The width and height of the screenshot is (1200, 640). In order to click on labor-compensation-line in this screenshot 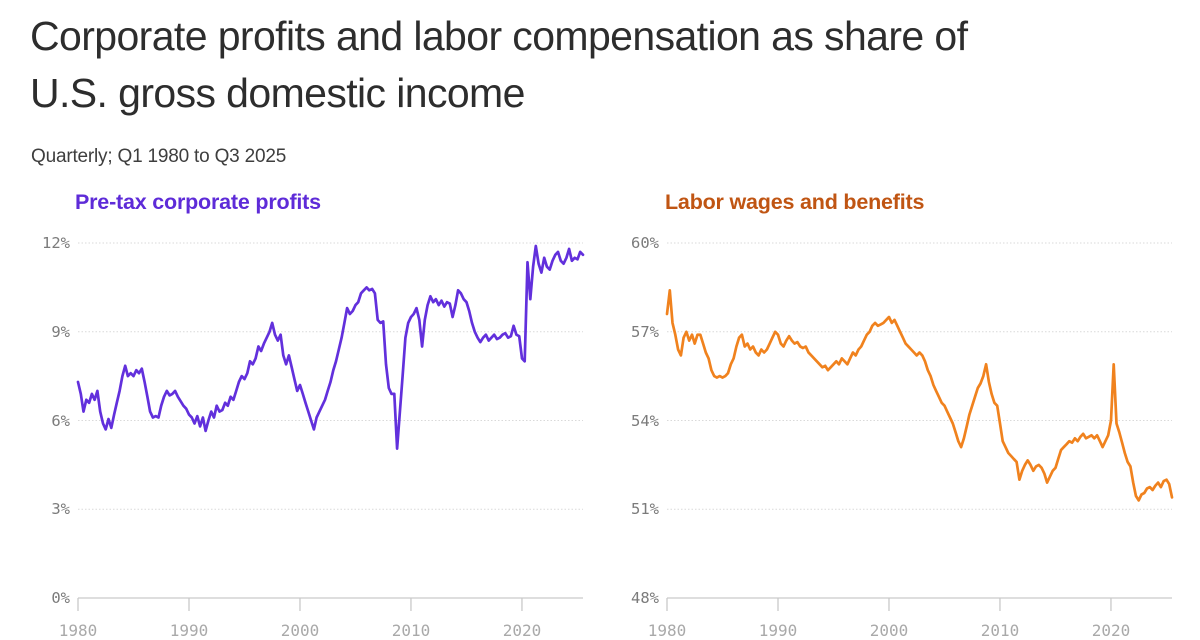, I will do `click(919, 395)`.